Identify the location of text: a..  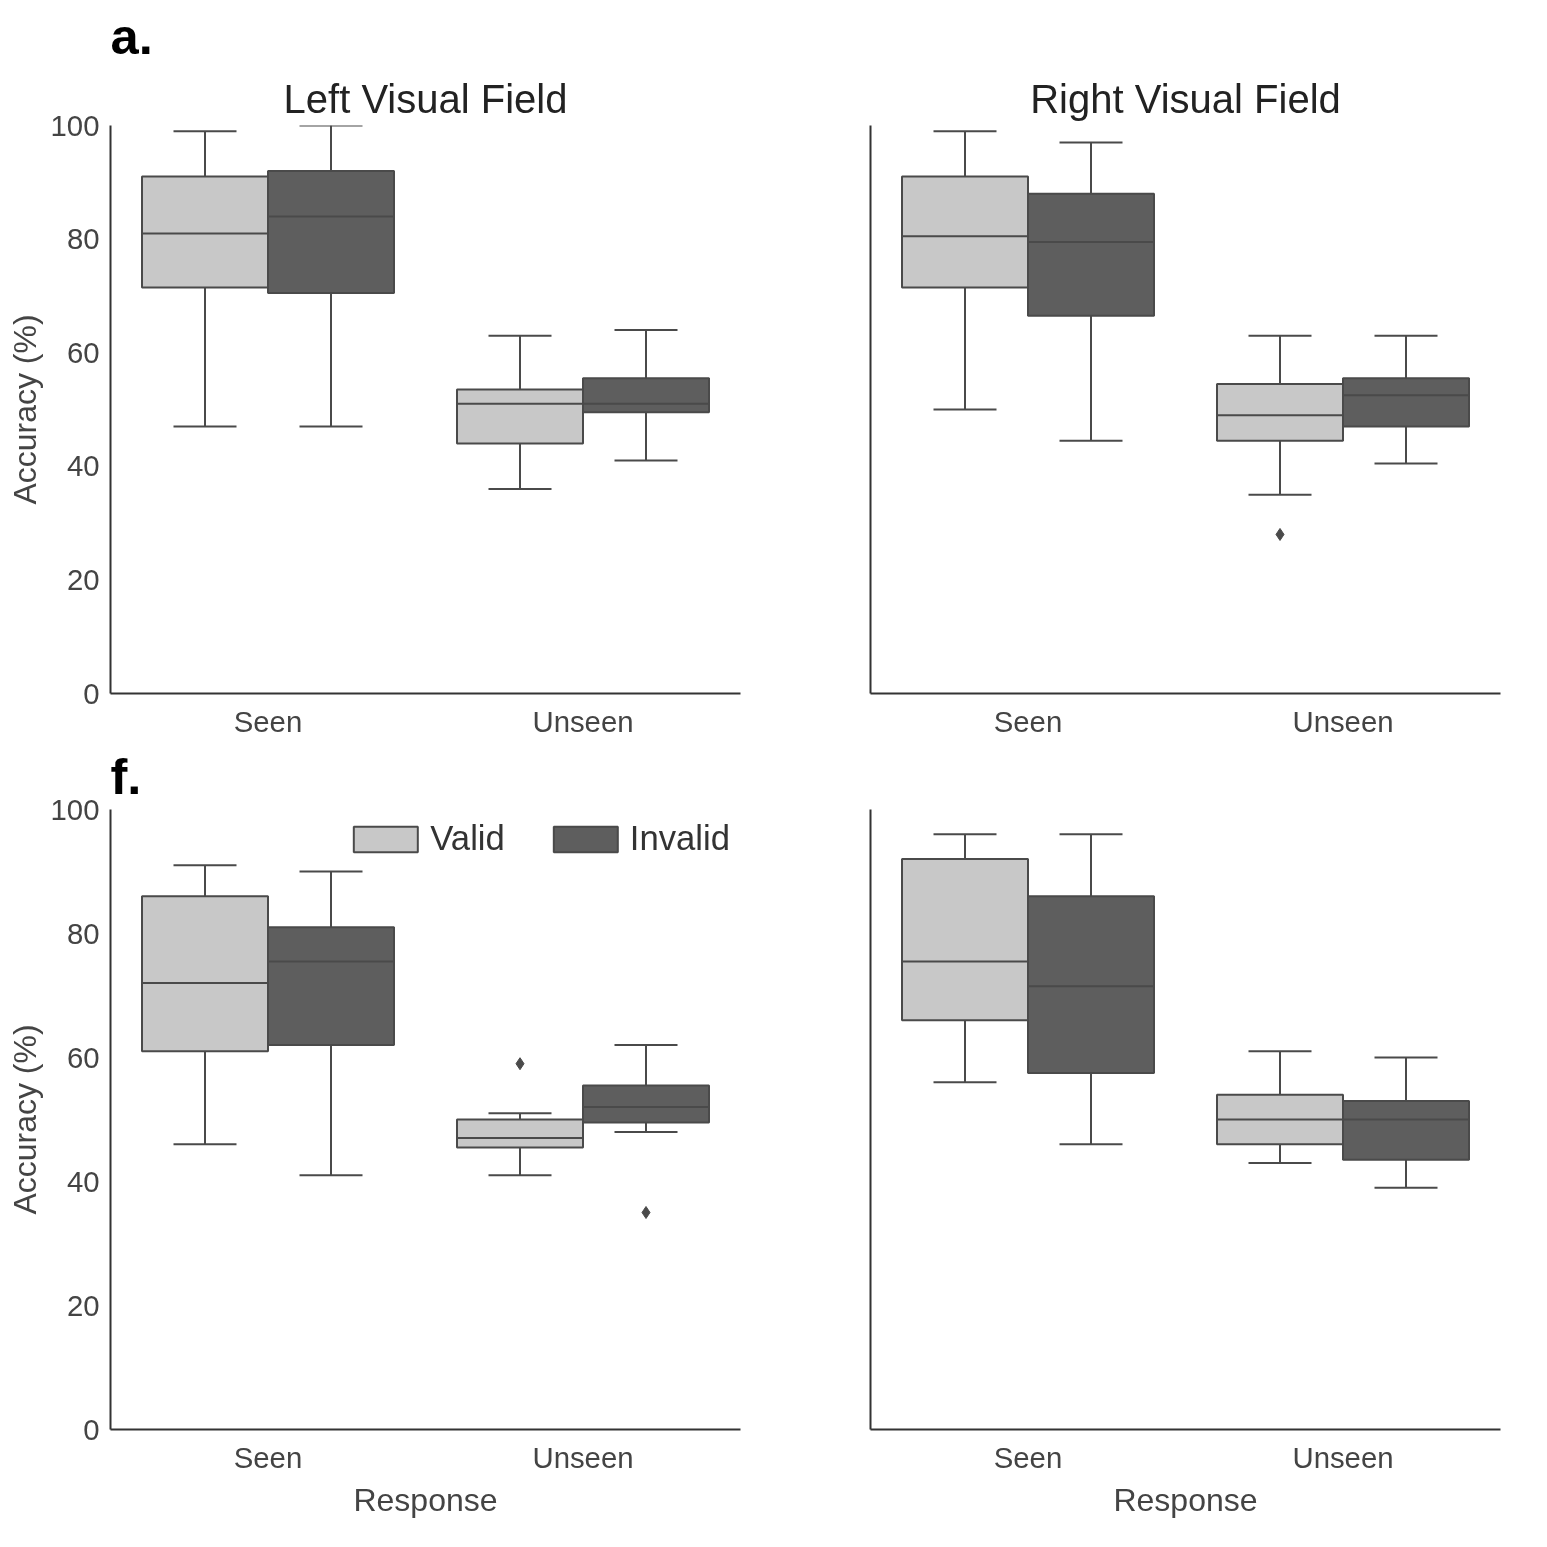
(131, 36).